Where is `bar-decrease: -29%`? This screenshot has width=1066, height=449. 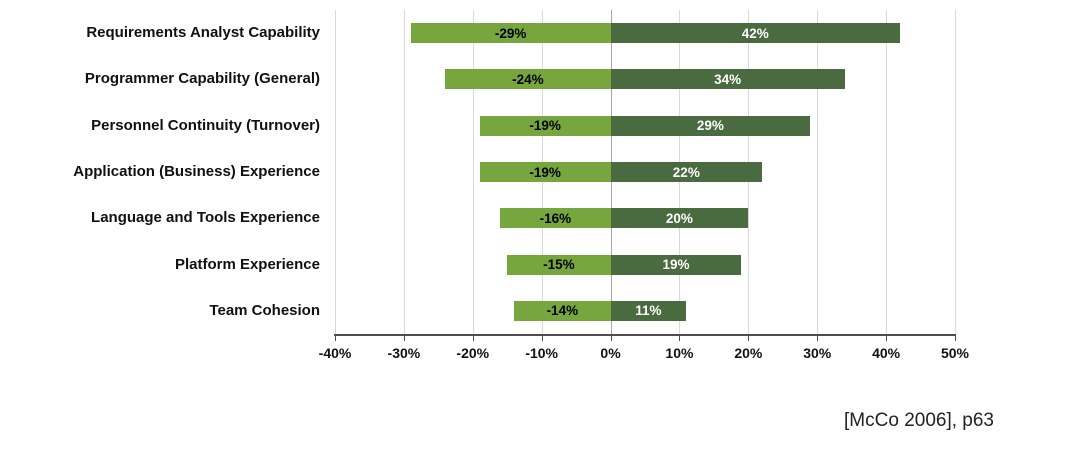
bar-decrease: -29% is located at coordinates (510, 33).